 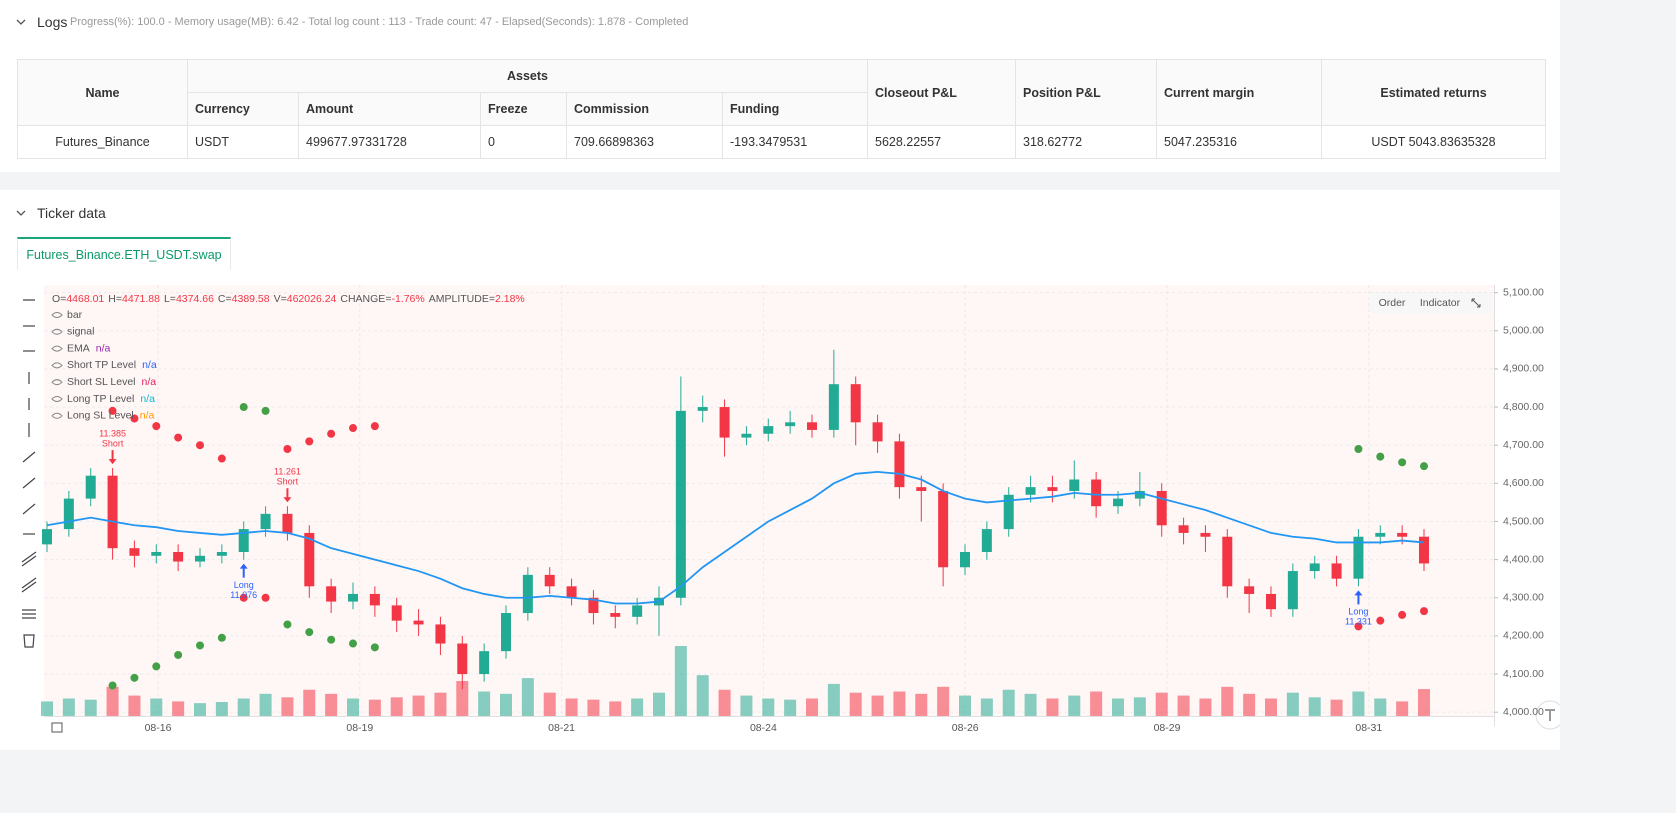 I want to click on x-tick-label: 08-16, so click(x=158, y=728).